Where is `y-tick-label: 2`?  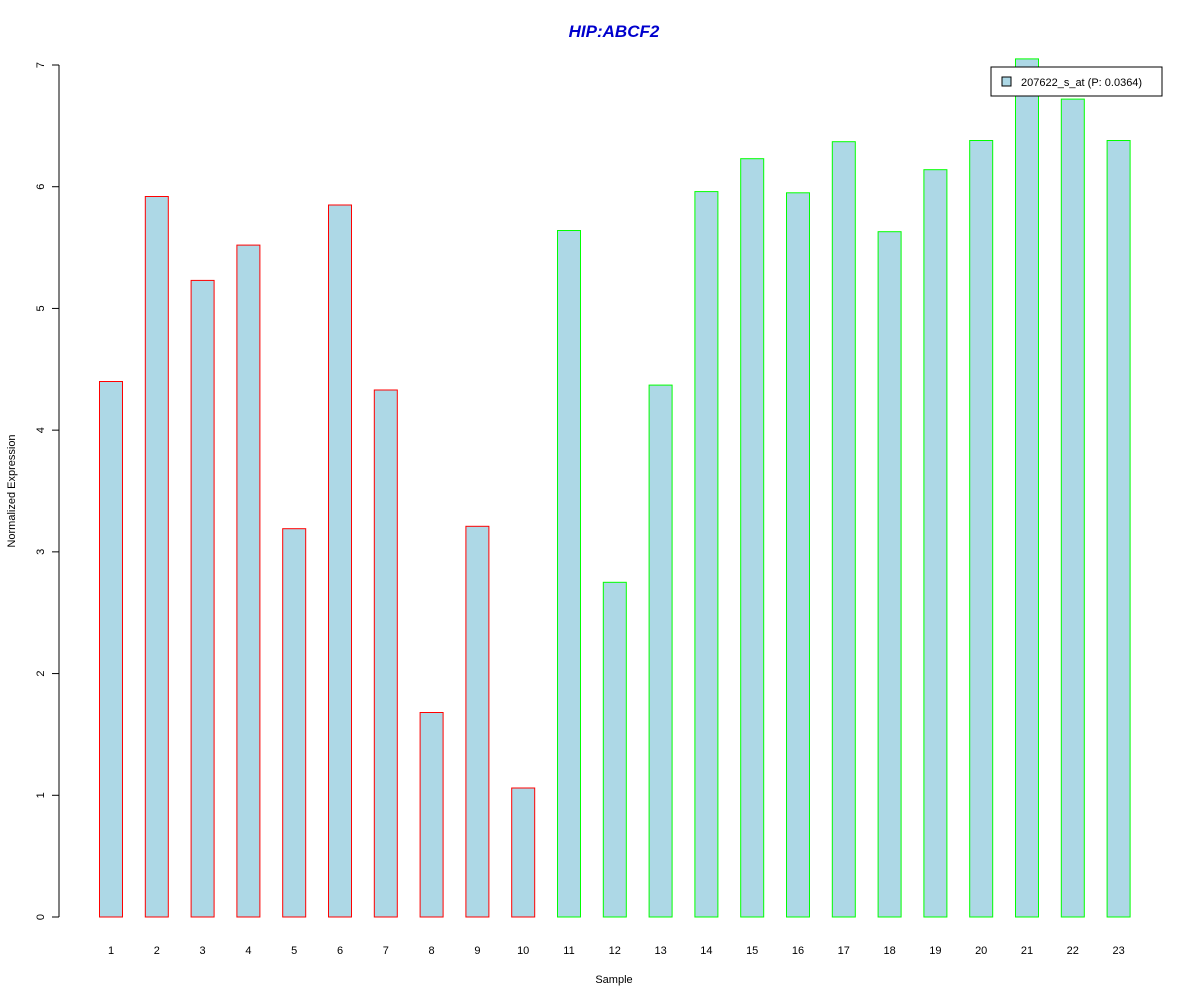
y-tick-label: 2 is located at coordinates (41, 674).